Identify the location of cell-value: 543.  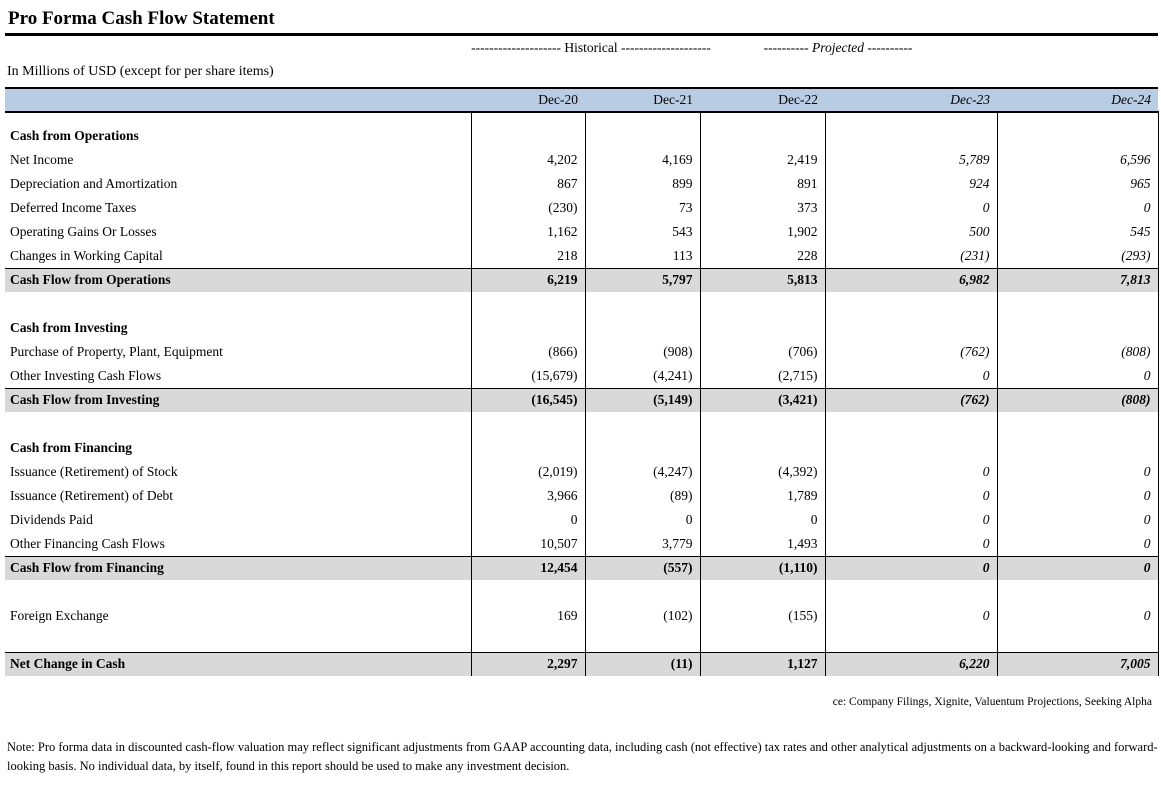
(642, 232).